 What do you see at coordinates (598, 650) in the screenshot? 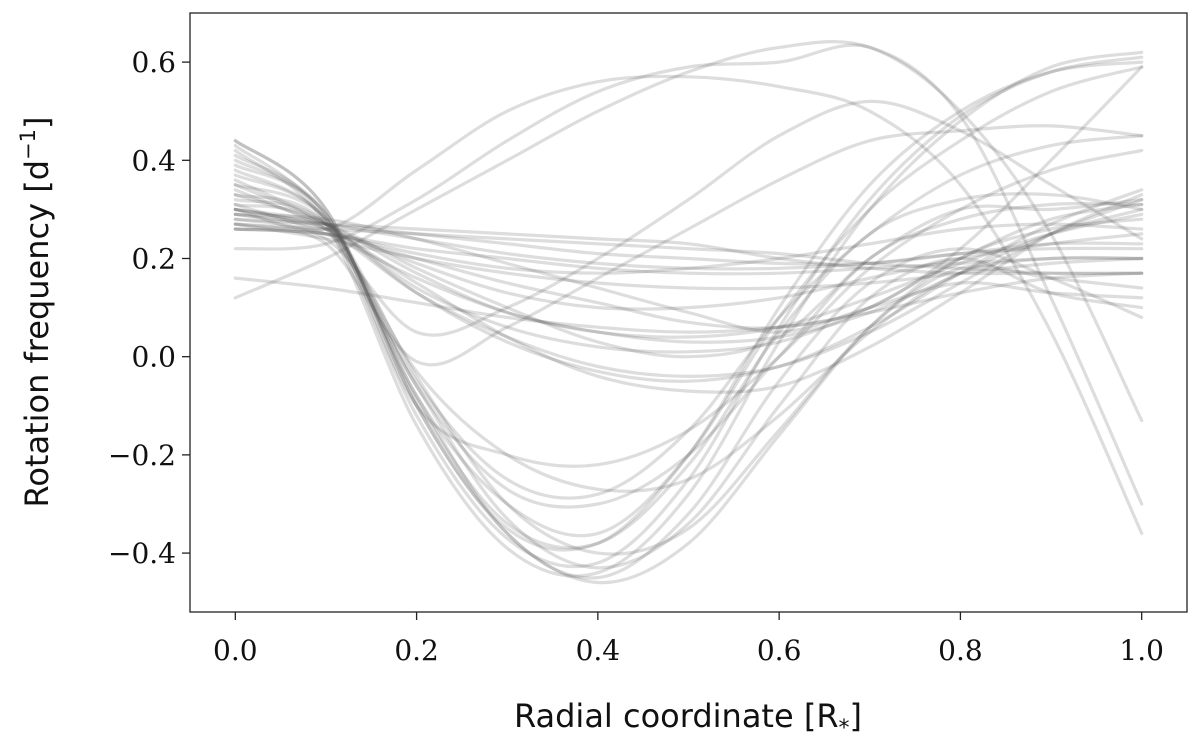
I see `x-tick-label: 0.4` at bounding box center [598, 650].